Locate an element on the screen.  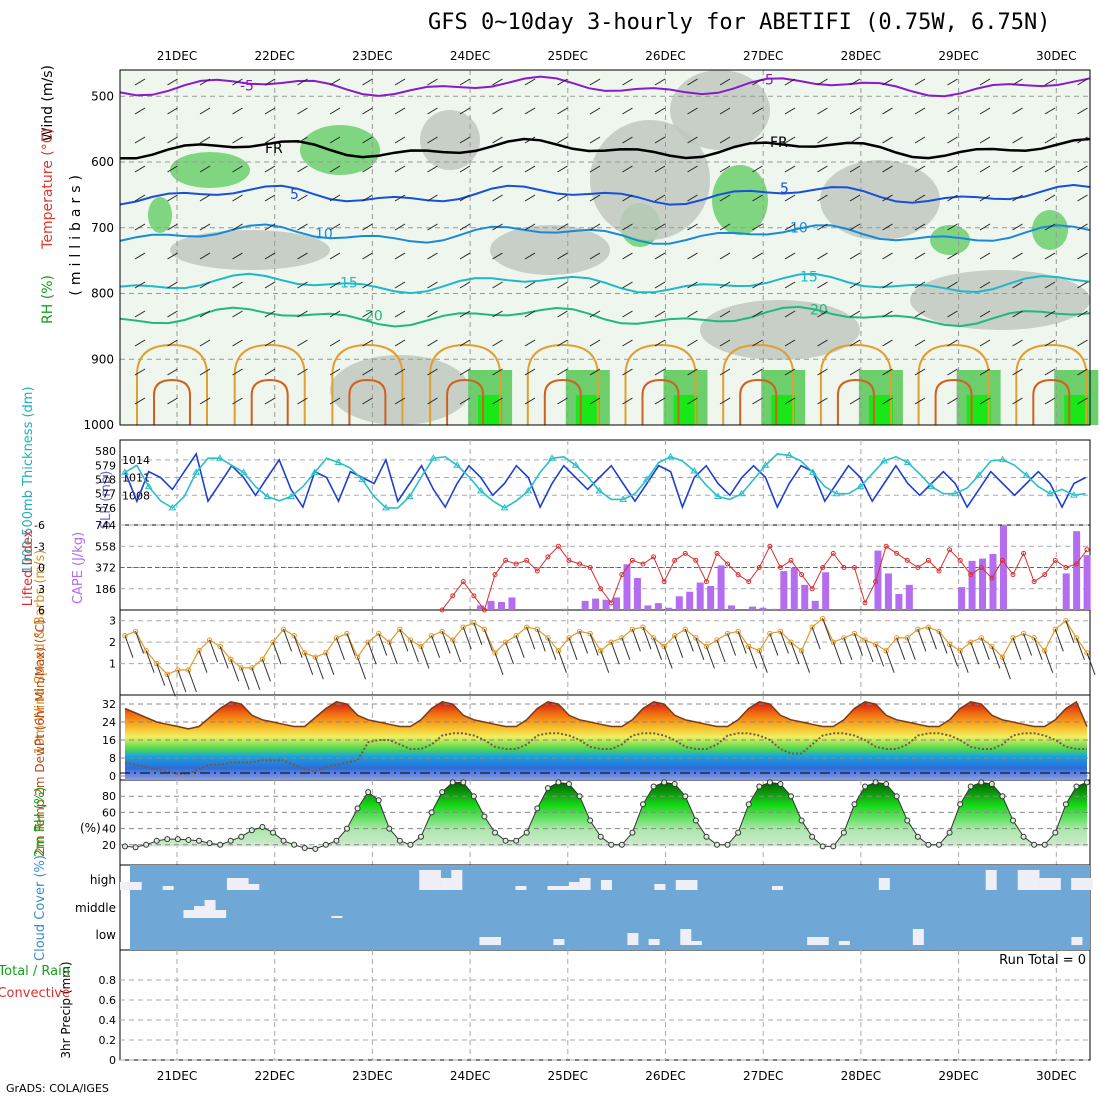
precip-ytick-label: 0.8 is located at coordinates (108, 980).